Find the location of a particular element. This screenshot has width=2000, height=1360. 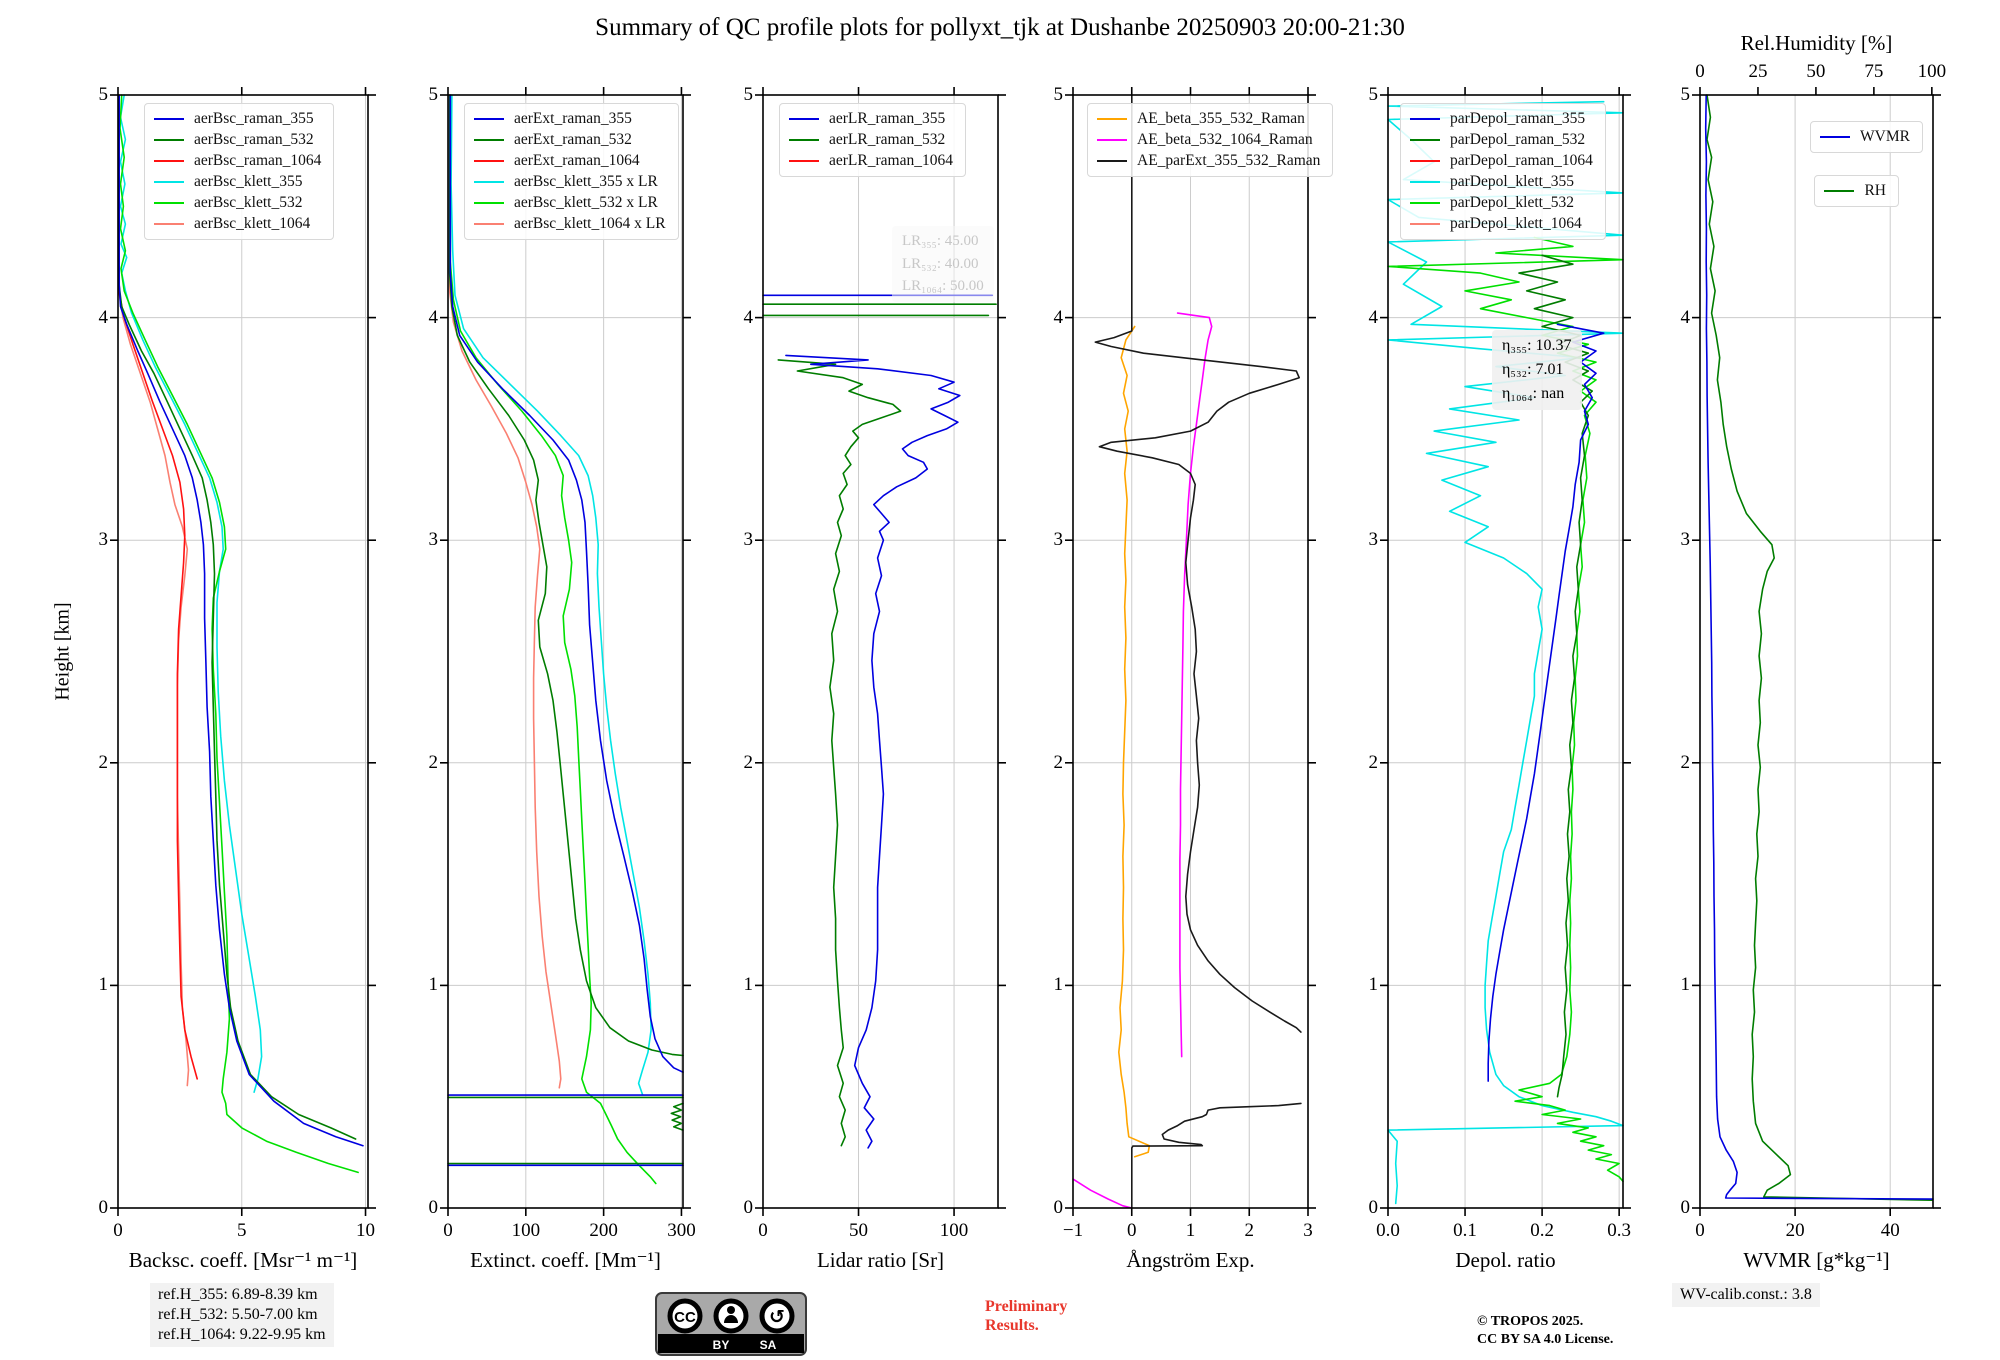

legend-label: aerLR_raman_532 is located at coordinates (887, 139).